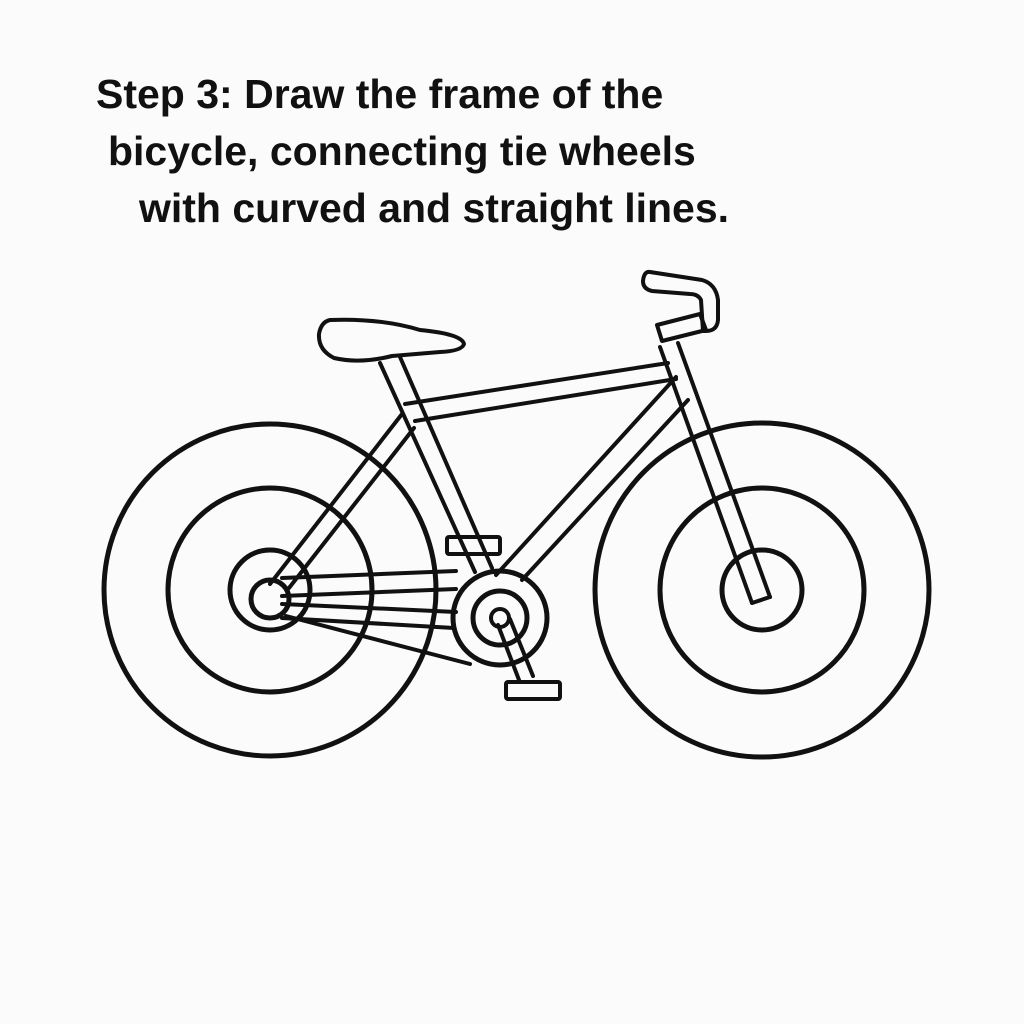  I want to click on upper-pedal, so click(473, 545).